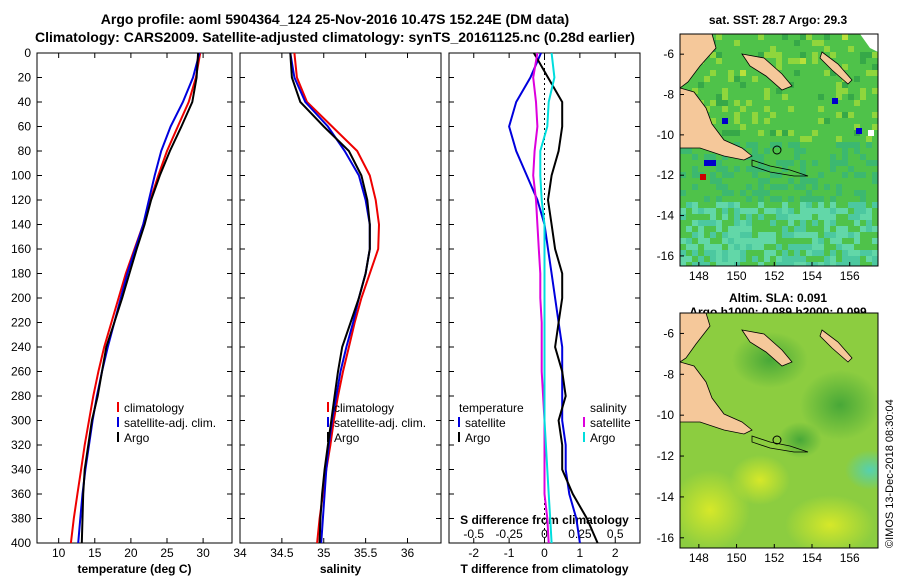 The width and height of the screenshot is (900, 580). Describe the element at coordinates (580, 534) in the screenshot. I see `difference-top-tick-label: 0.25` at that location.